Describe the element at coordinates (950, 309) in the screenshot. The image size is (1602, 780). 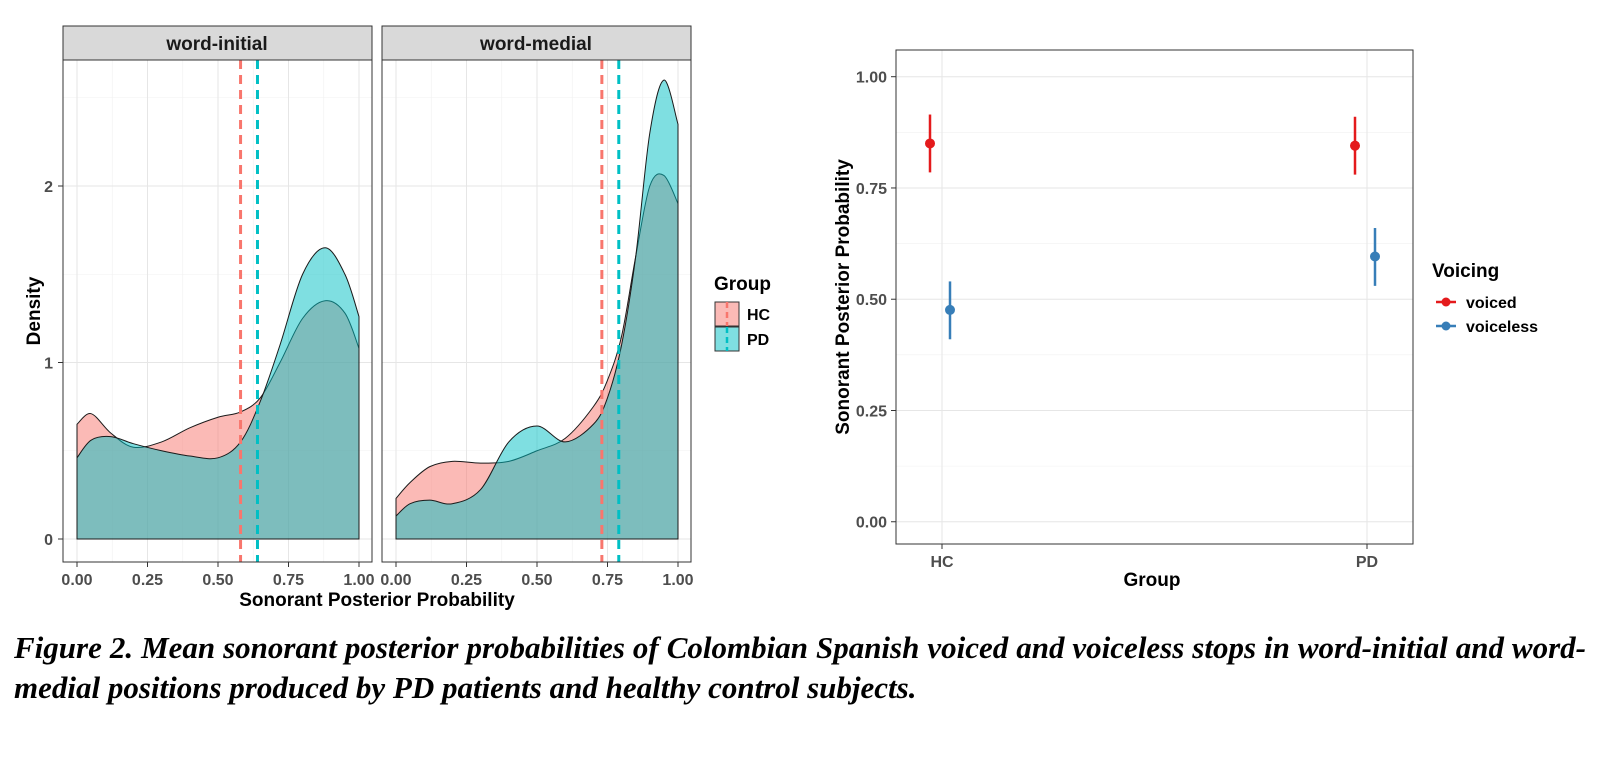
I see `mean-point-voiceless-hc` at that location.